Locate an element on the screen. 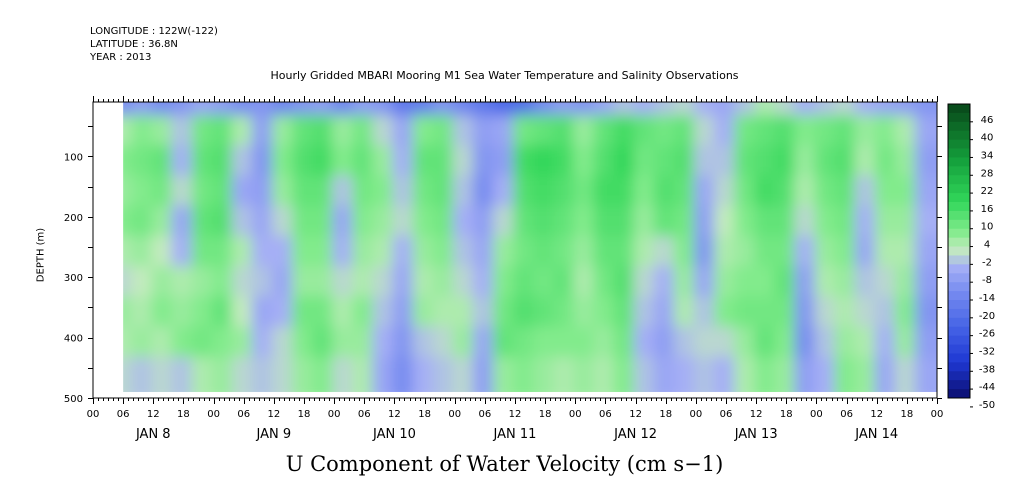 The image size is (1009, 504). colorbar-label: 16 is located at coordinates (987, 209).